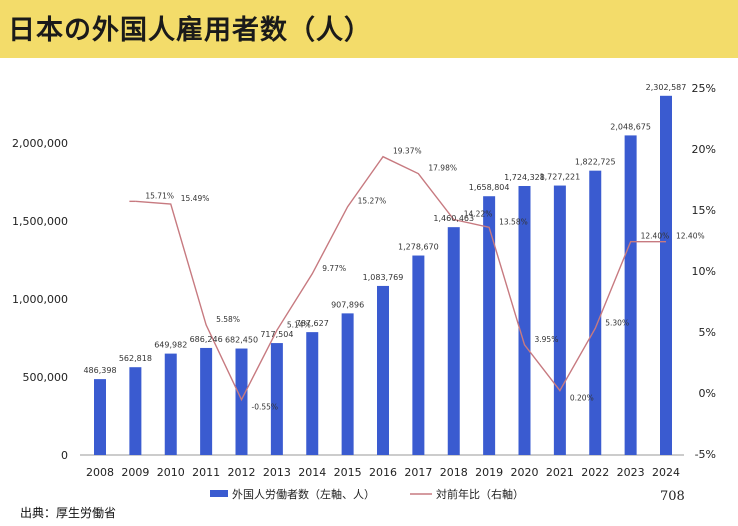  Describe the element at coordinates (489, 472) in the screenshot. I see `x-tick-label: 2019` at that location.